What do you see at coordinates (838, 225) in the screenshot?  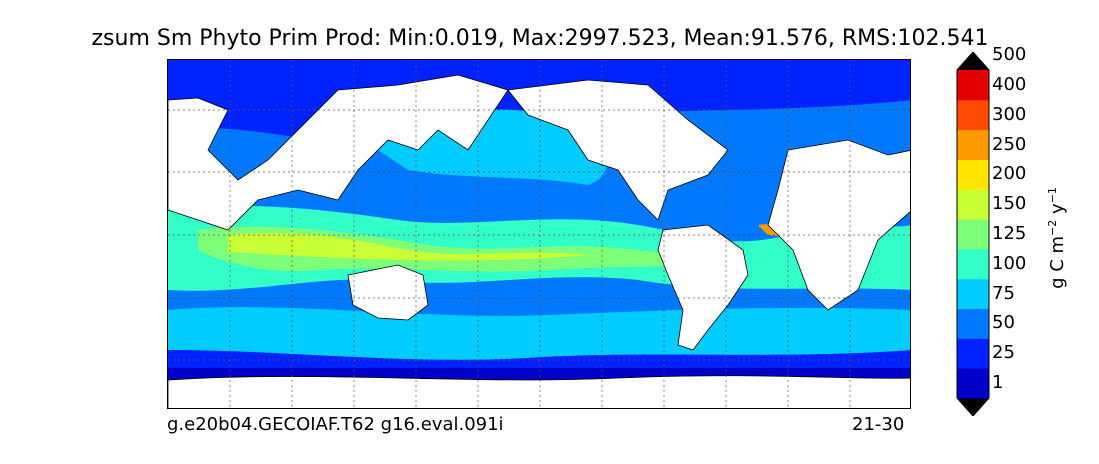 I see `africa` at bounding box center [838, 225].